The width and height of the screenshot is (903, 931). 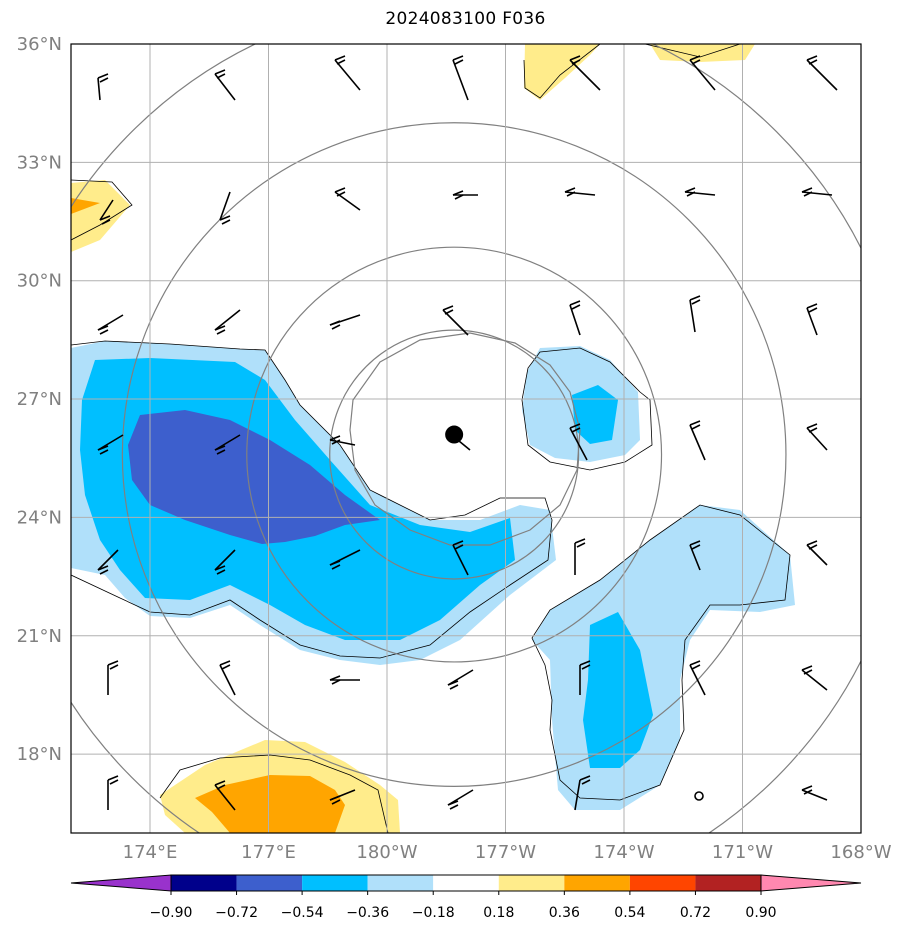 I want to click on colorbar-level-label: −0.90, so click(x=171, y=913).